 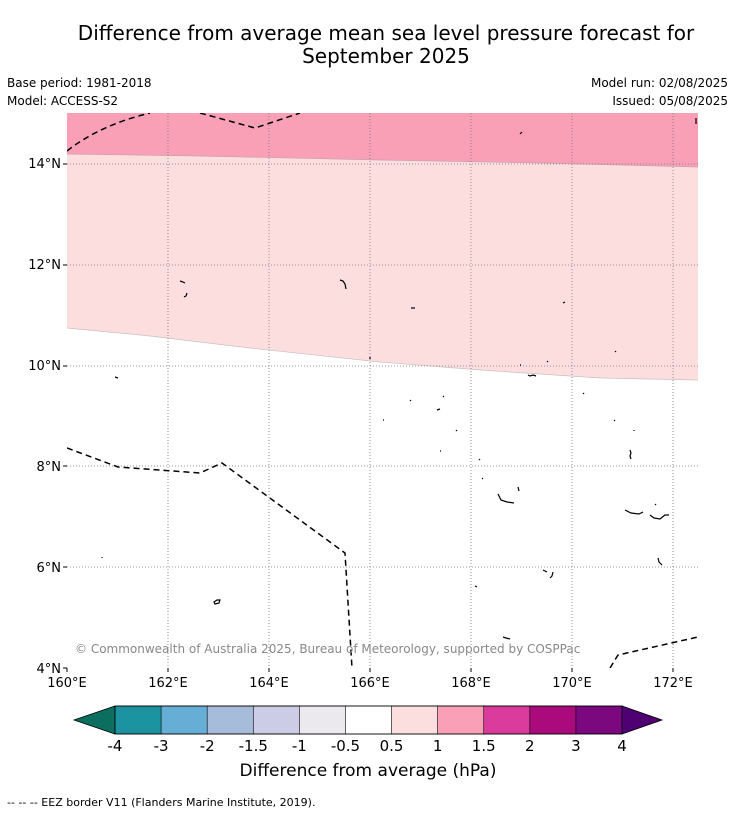 I want to click on colorbar-labels: -4 -3 -2 -1.5 -1 -0.5 0.5 1 1.5 2 3 4, so click(x=367, y=746).